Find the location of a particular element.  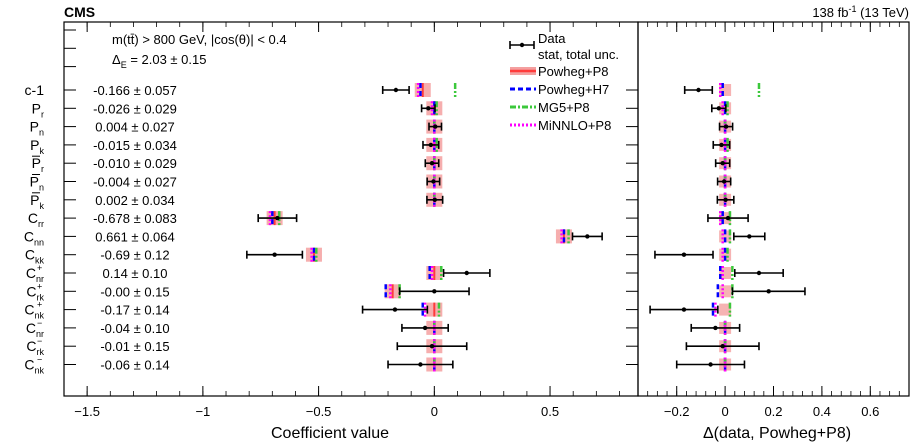

left-x-axis-title: Coefficient value is located at coordinates (330, 433).